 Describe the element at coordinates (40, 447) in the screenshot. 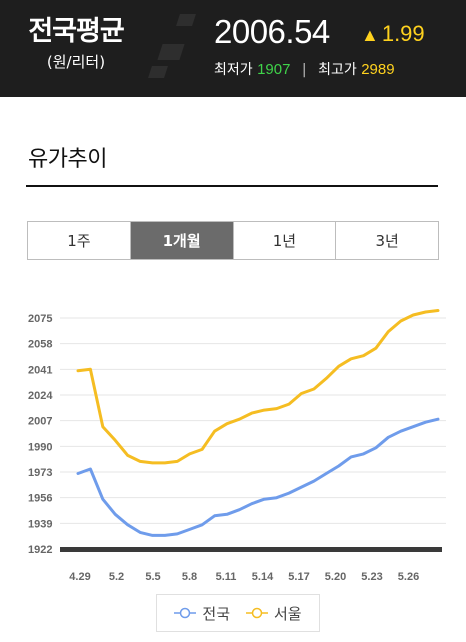

I see `y-tick-label: 1990` at that location.